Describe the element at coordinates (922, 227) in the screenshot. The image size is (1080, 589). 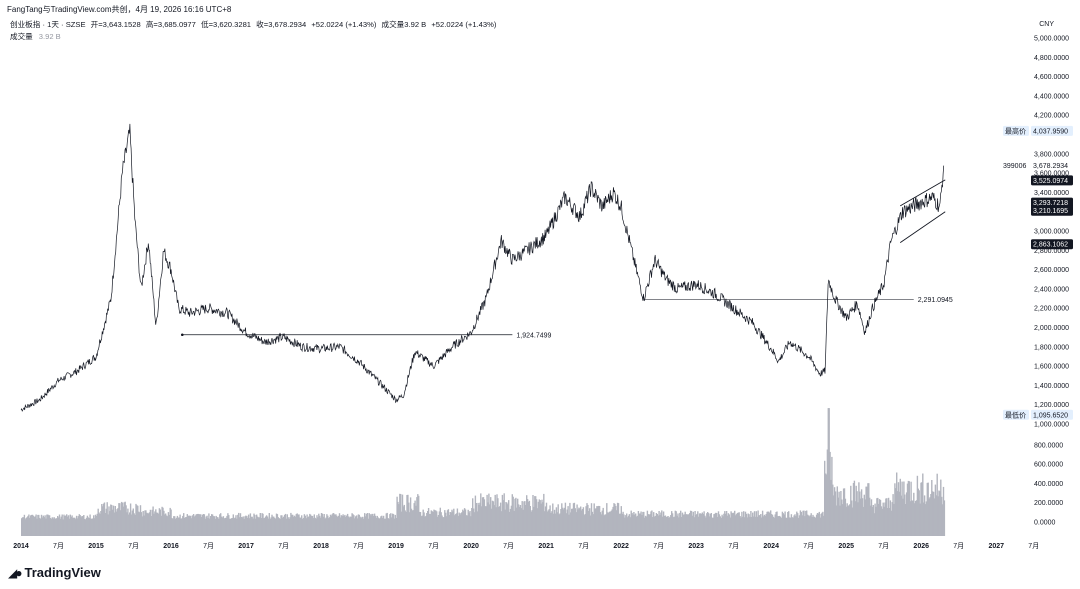
I see `channel-lower-line` at that location.